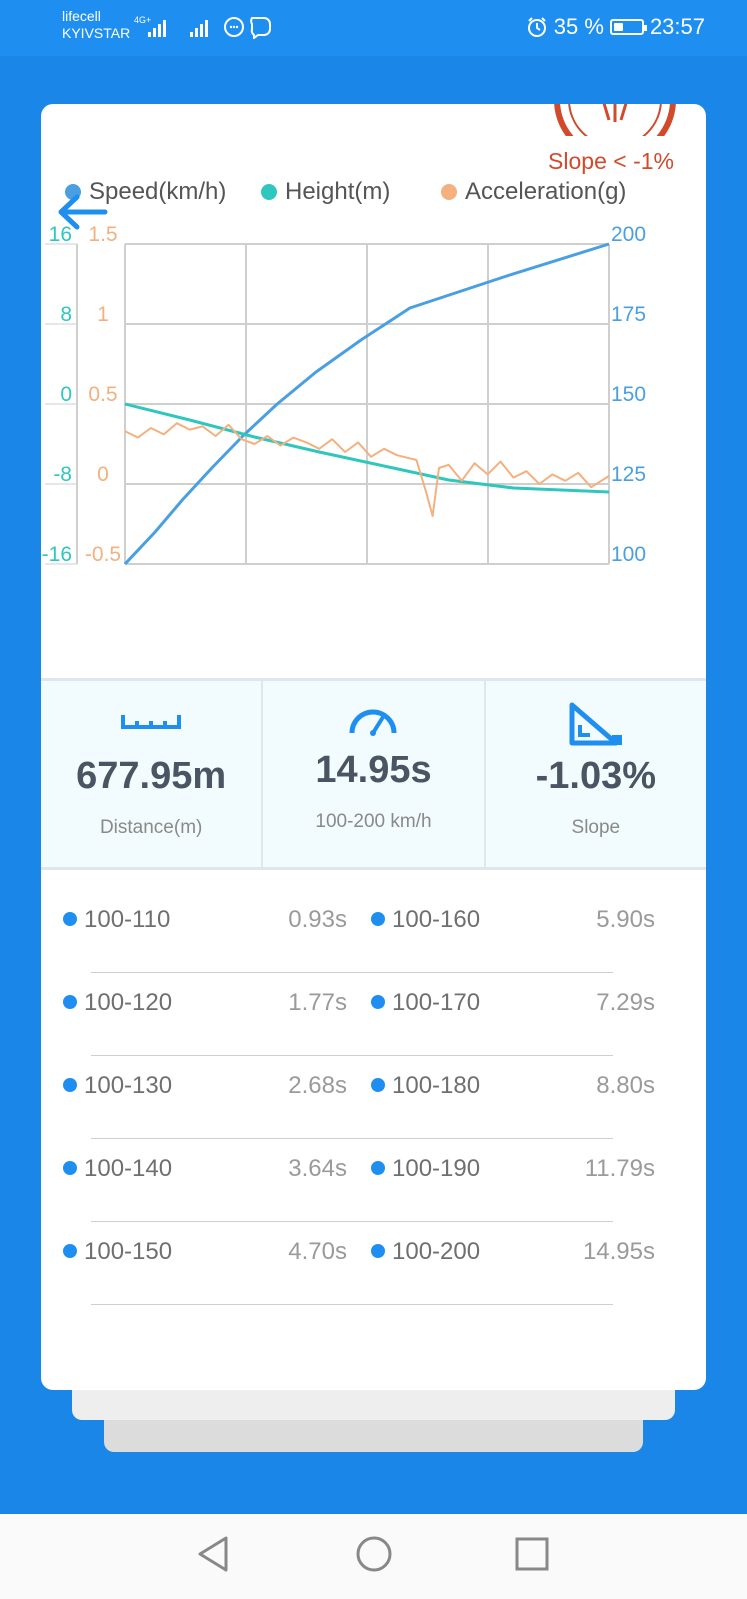  I want to click on slope-note: Slope < -1%, so click(611, 161).